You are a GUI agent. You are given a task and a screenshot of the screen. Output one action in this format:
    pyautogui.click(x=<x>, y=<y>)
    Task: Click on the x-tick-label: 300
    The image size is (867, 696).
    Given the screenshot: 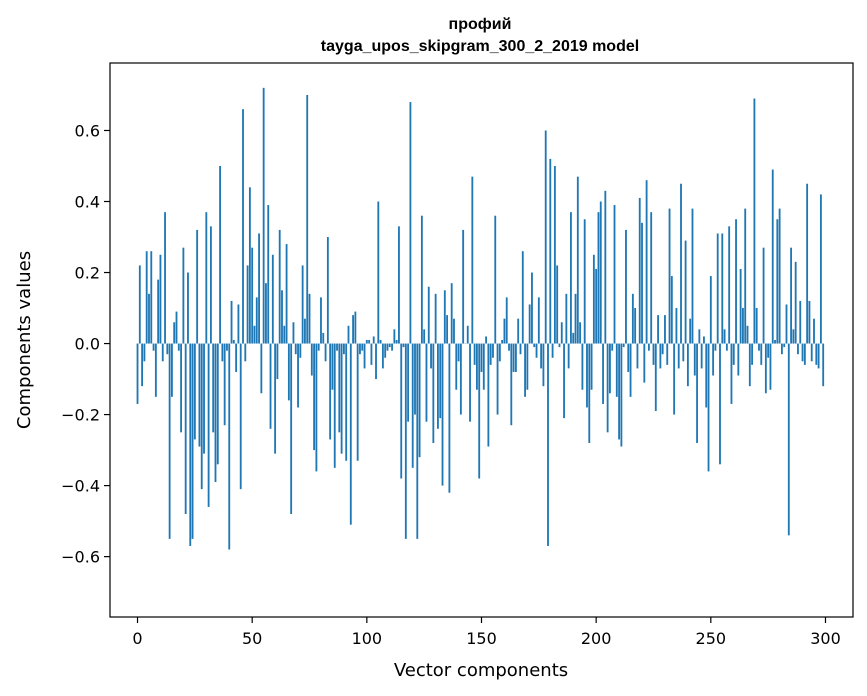 What is the action you would take?
    pyautogui.click(x=825, y=638)
    